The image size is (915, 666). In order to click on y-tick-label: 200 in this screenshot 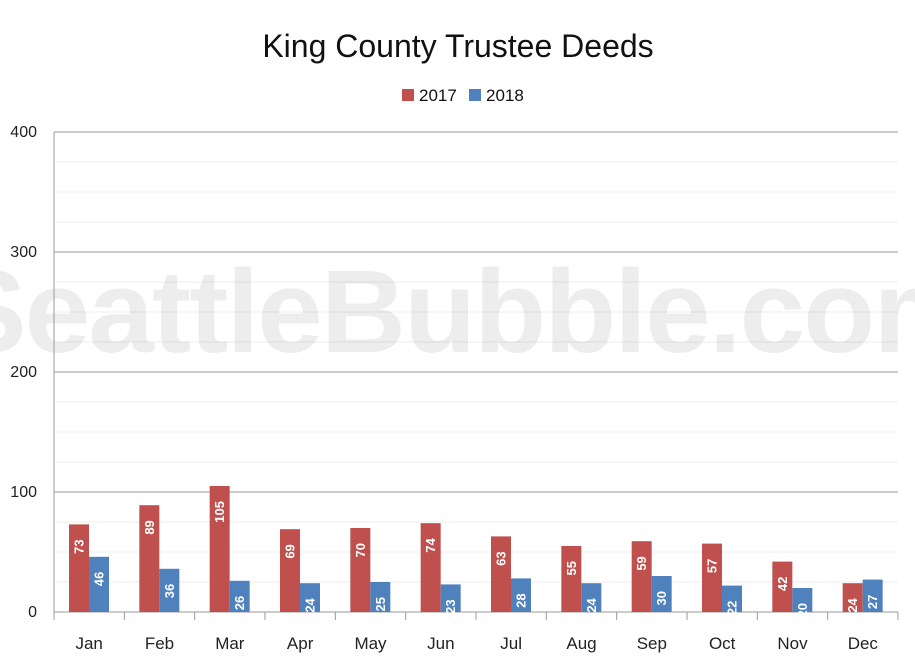, I will do `click(23, 372)`.